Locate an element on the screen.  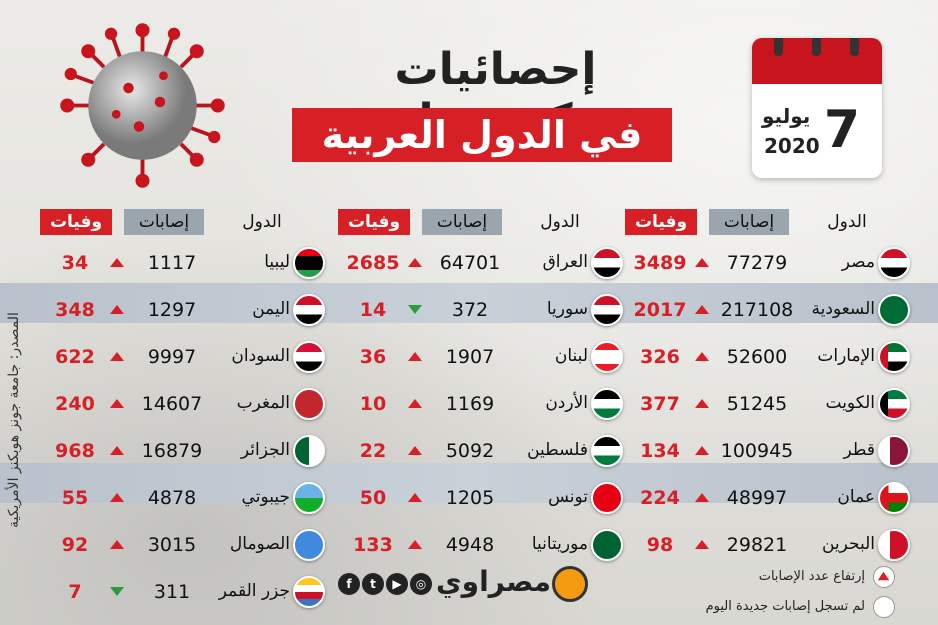
cases-value: 1907 is located at coordinates (470, 357).